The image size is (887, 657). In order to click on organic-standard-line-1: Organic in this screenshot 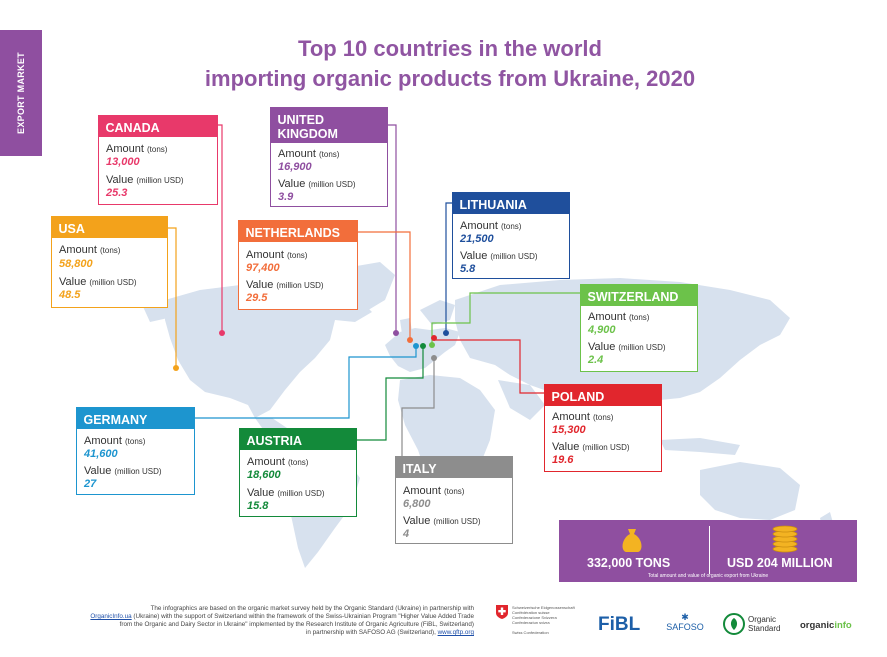, I will do `click(762, 619)`.